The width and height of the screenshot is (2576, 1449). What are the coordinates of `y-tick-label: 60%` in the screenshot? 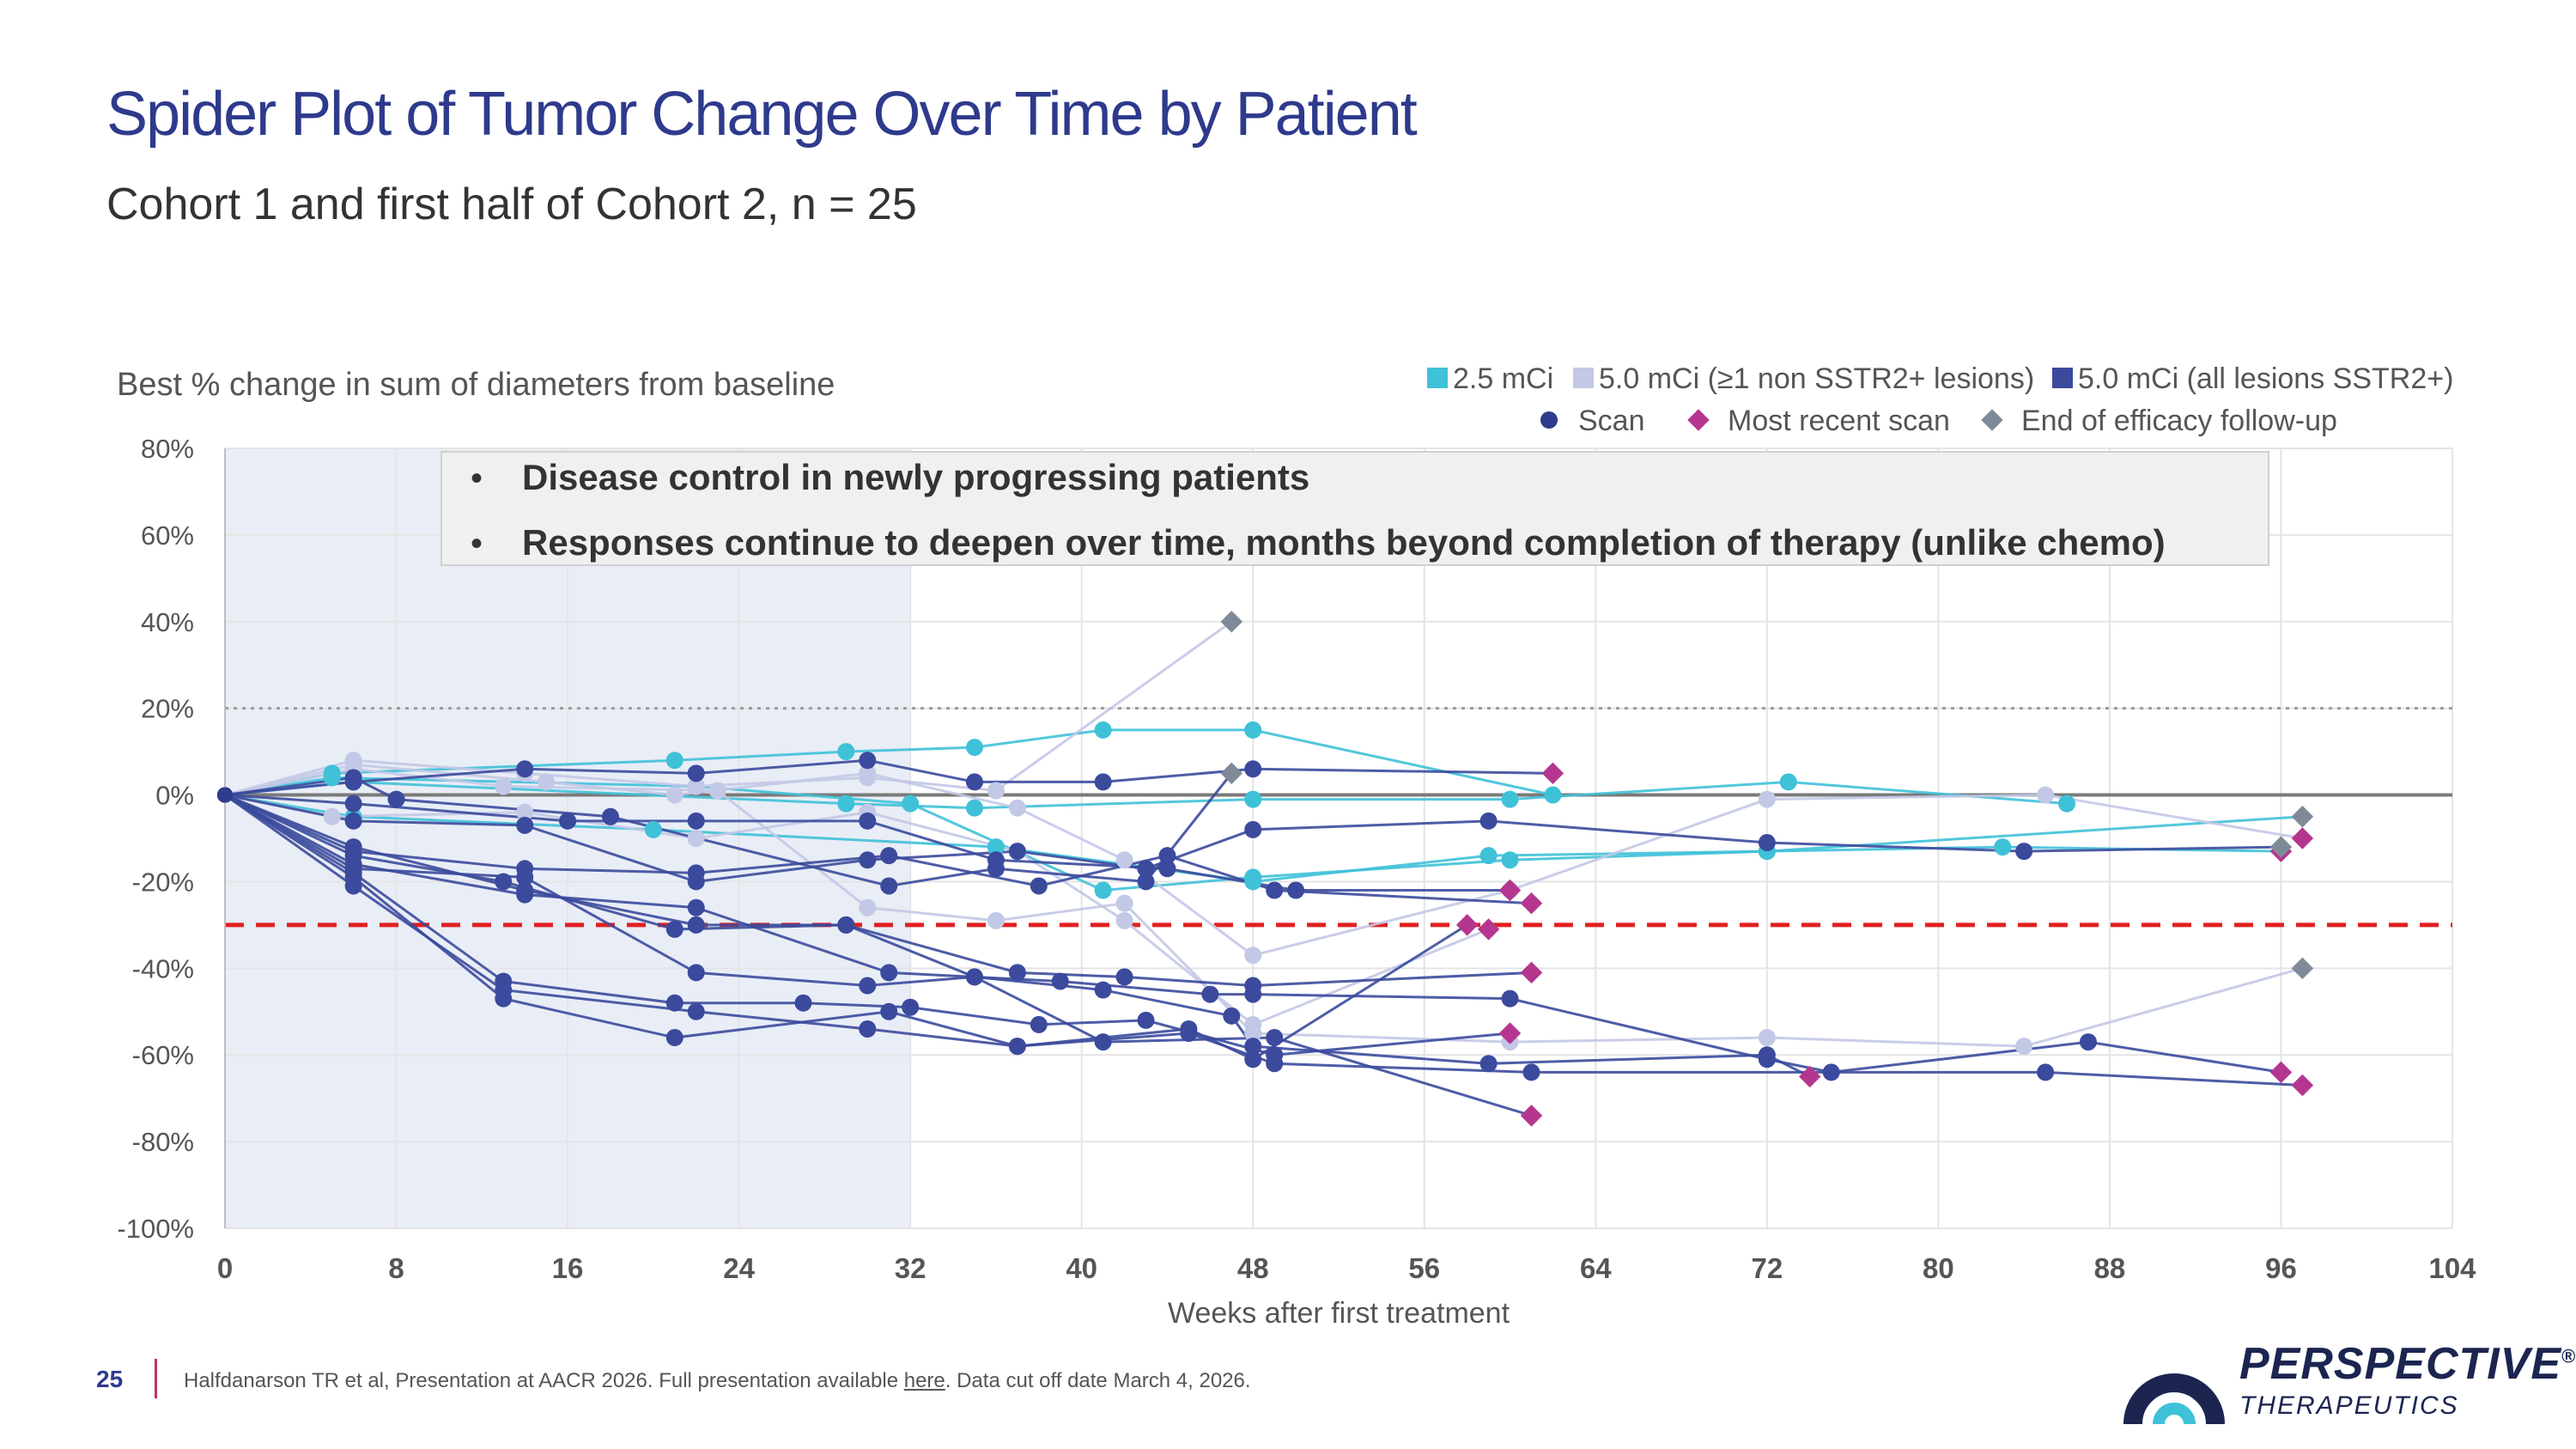 It's located at (167, 536).